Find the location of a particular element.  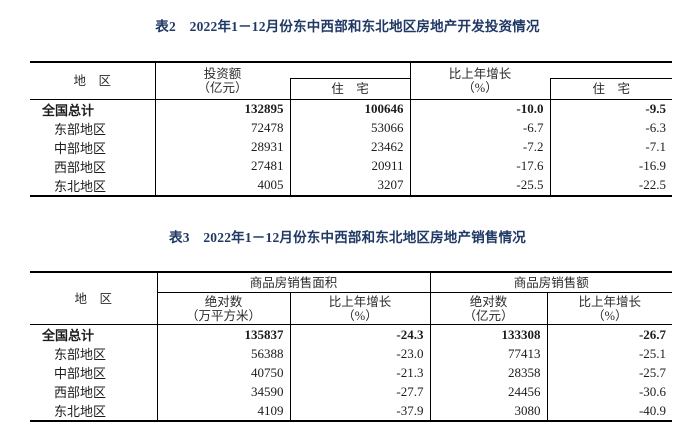

value-cell: -25.7 is located at coordinates (609, 372).